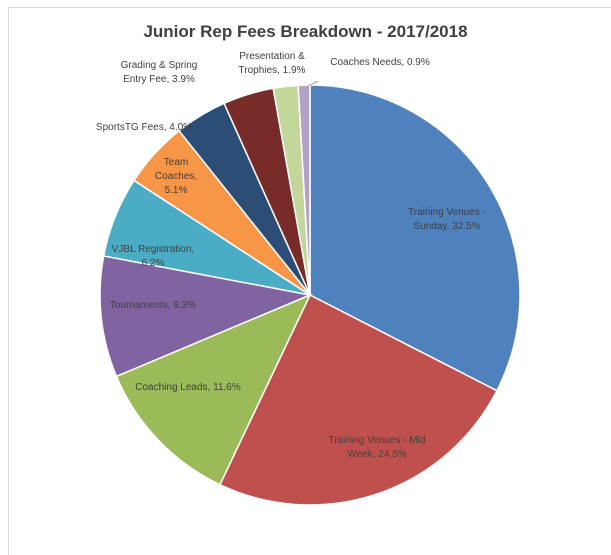 The height and width of the screenshot is (555, 611). Describe the element at coordinates (176, 176) in the screenshot. I see `slice-label: Team Coaches, 5.1%` at that location.